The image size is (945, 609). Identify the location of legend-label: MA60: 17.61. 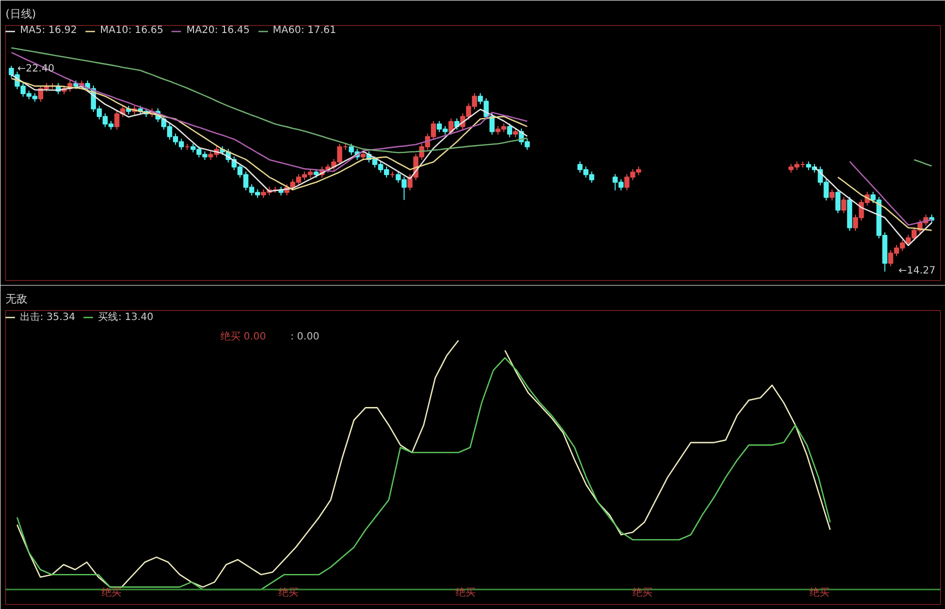
(304, 30).